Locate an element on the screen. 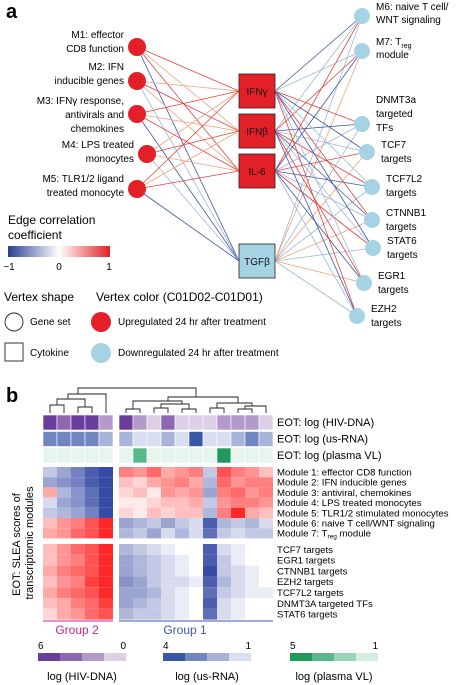  edge-legend-title-2: coefficient is located at coordinates (35, 235).